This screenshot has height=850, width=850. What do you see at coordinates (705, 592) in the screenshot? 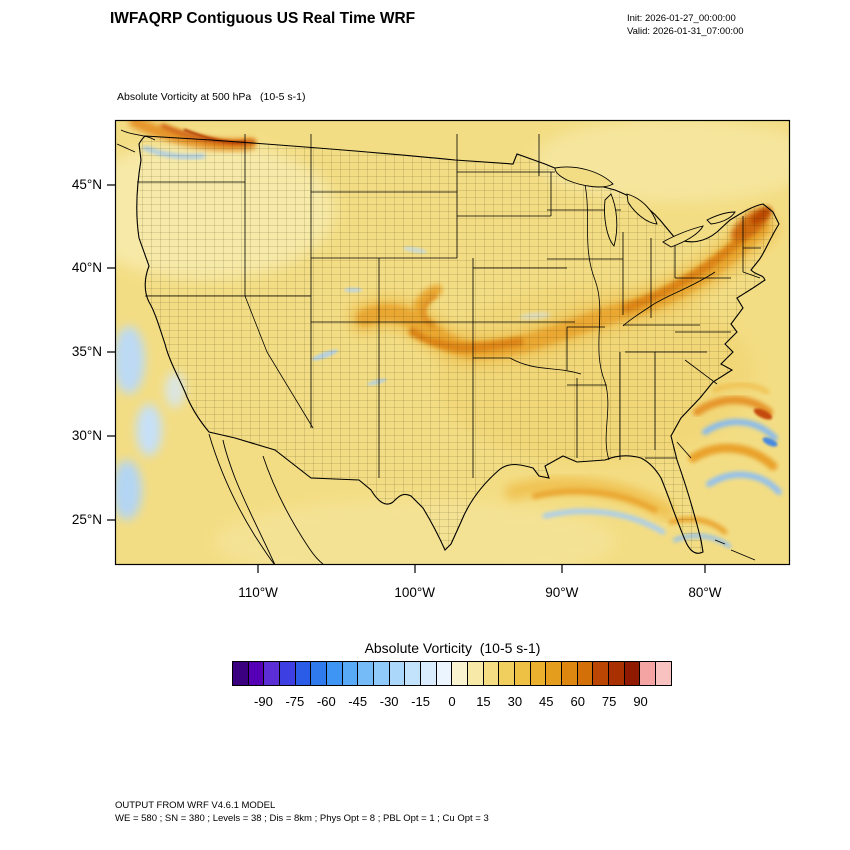
I see `lon-tick-label: 80°W` at bounding box center [705, 592].